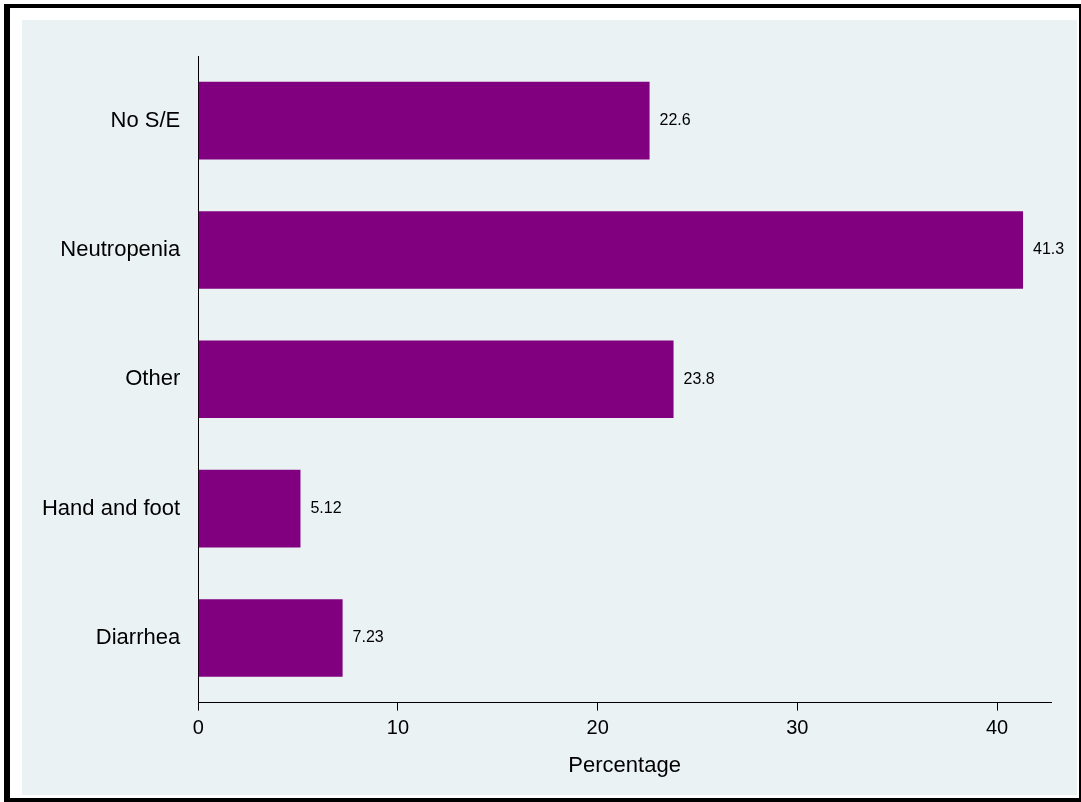 This screenshot has height=802, width=1081. What do you see at coordinates (368, 637) in the screenshot?
I see `data-label: 7.23` at bounding box center [368, 637].